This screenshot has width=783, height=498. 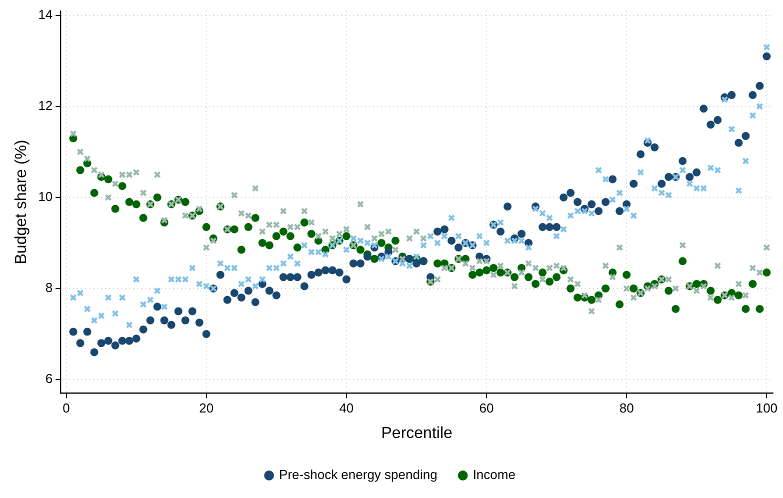 What do you see at coordinates (66, 408) in the screenshot?
I see `x-tick-label: 0` at bounding box center [66, 408].